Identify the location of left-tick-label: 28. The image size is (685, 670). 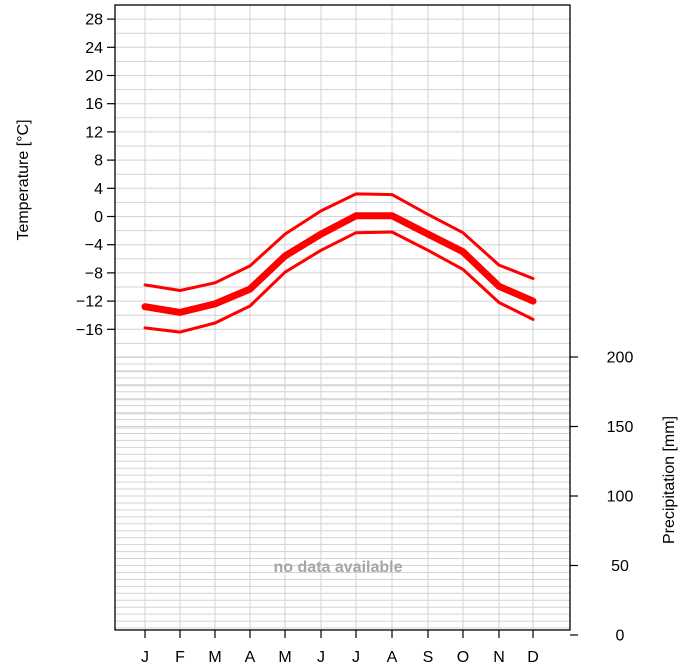
(94, 20).